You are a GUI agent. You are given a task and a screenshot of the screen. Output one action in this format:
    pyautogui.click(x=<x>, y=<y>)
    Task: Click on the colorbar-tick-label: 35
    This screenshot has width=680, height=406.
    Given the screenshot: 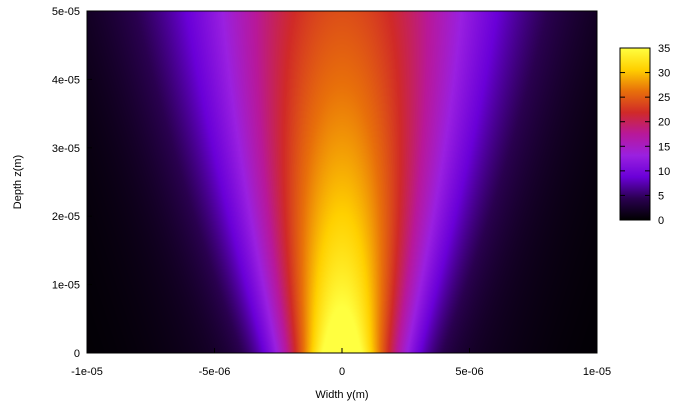 What is the action you would take?
    pyautogui.click(x=664, y=49)
    